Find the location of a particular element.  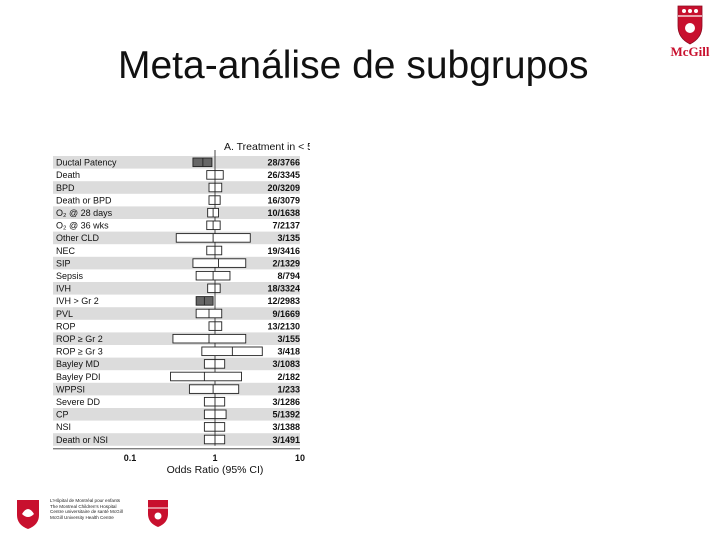

row-events: 19/3416 is located at coordinates (283, 251).